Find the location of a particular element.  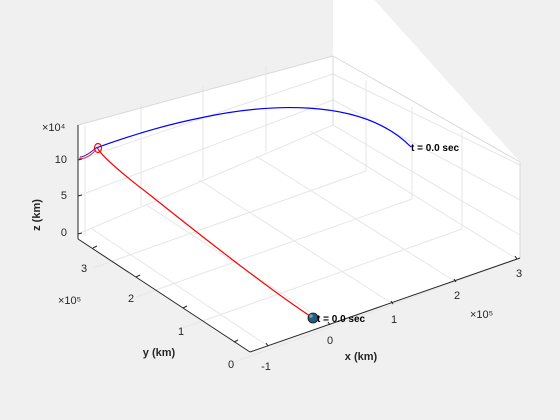

y-tick-label-1: 1 is located at coordinates (181, 332).